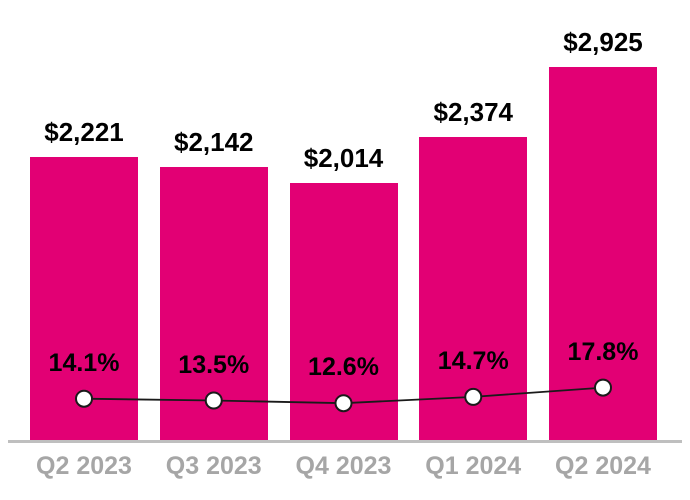  What do you see at coordinates (343, 158) in the screenshot?
I see `bar-value-label: $2,014` at bounding box center [343, 158].